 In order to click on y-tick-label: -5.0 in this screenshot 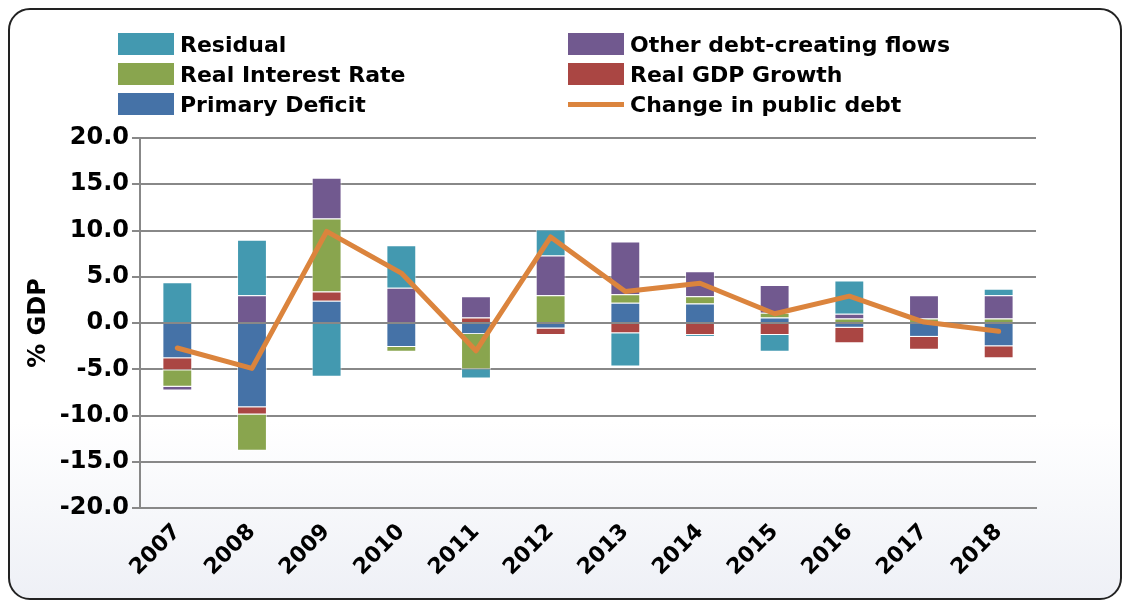, I will do `click(102, 367)`.